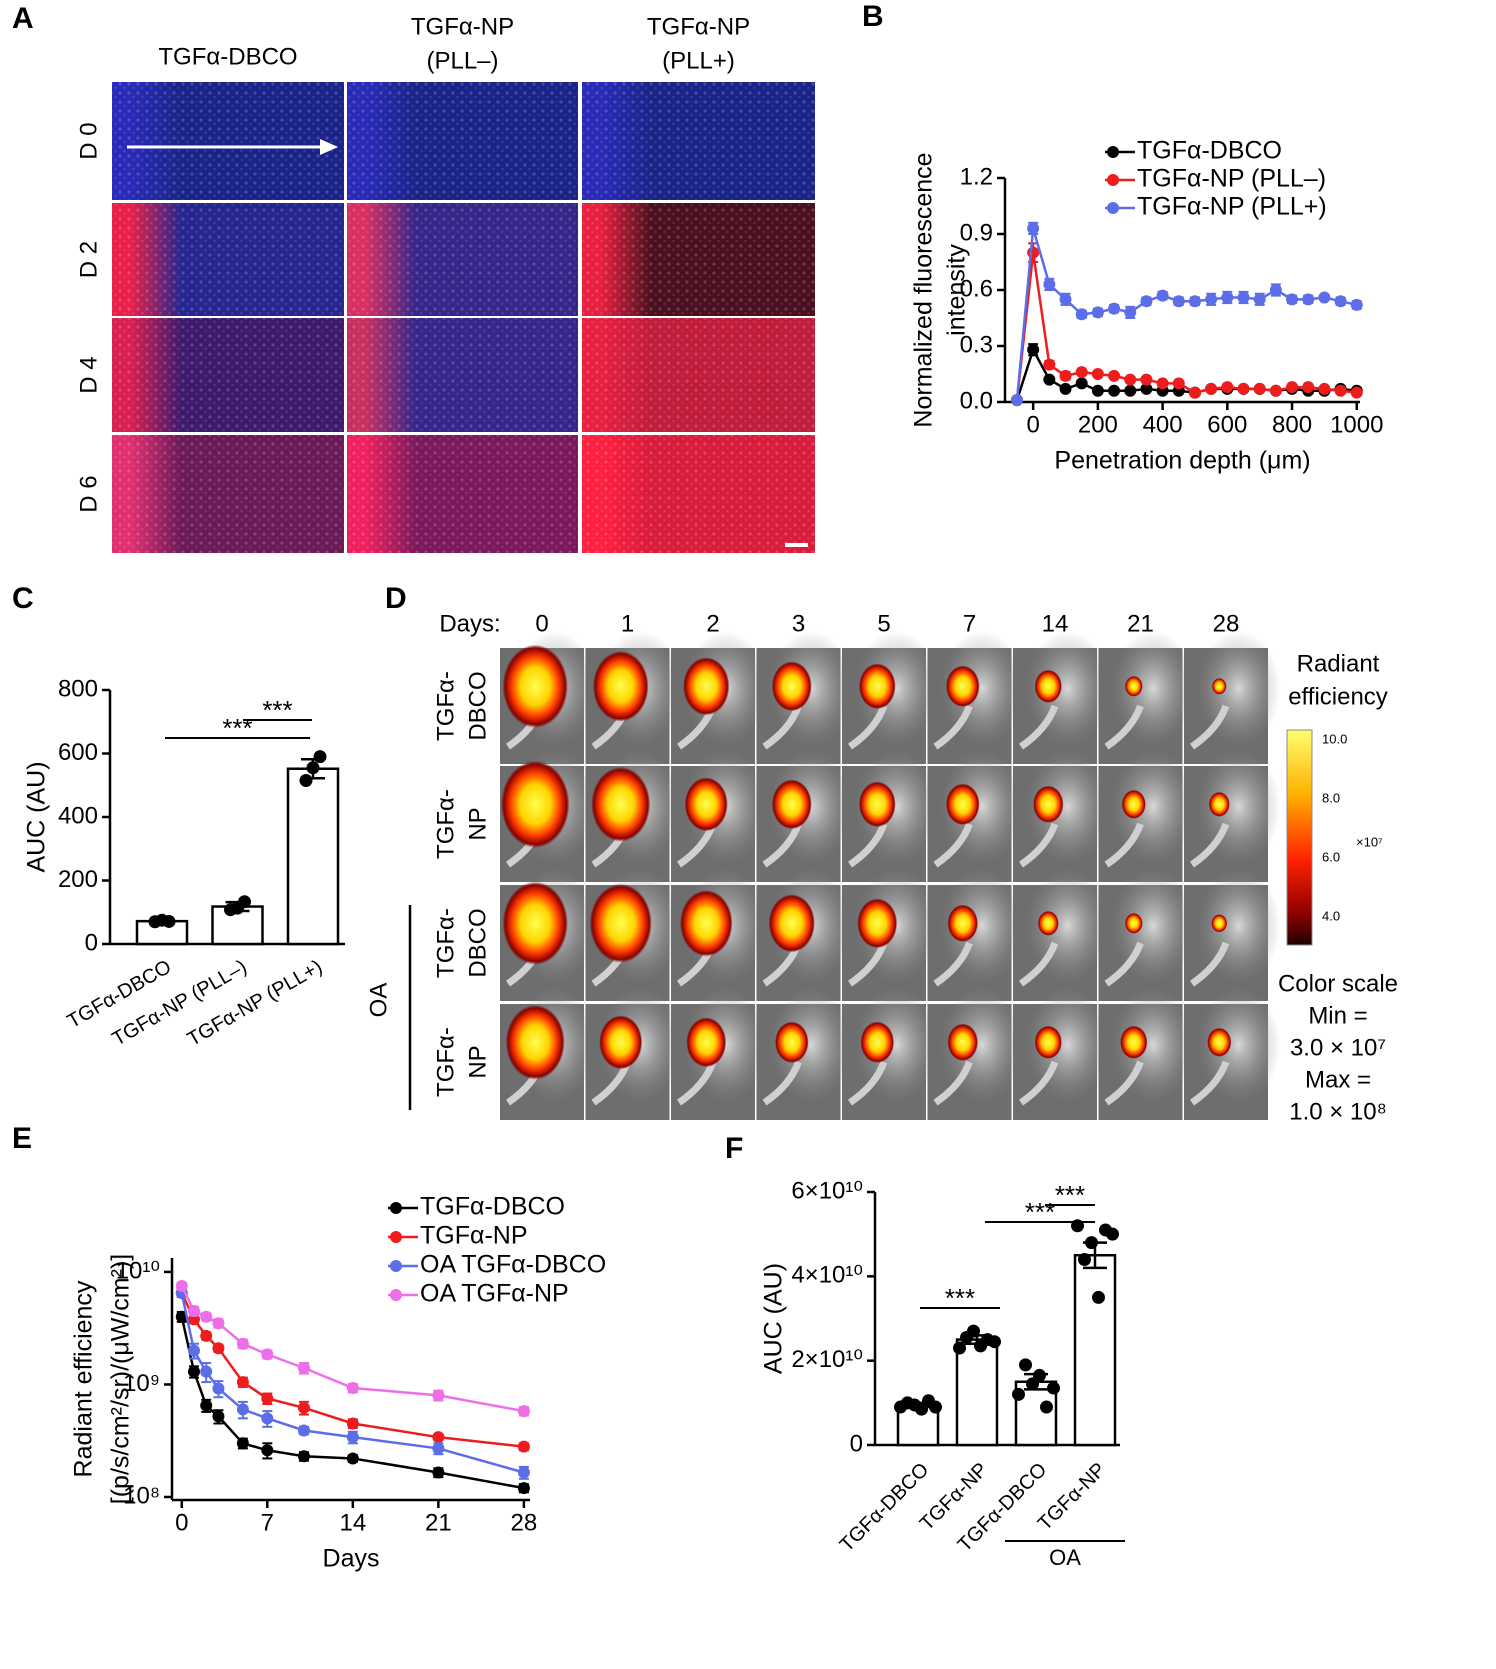 Image resolution: width=1496 pixels, height=1669 pixels. Describe the element at coordinates (267, 1522) in the screenshot. I see `x-tick-label: 7` at that location.